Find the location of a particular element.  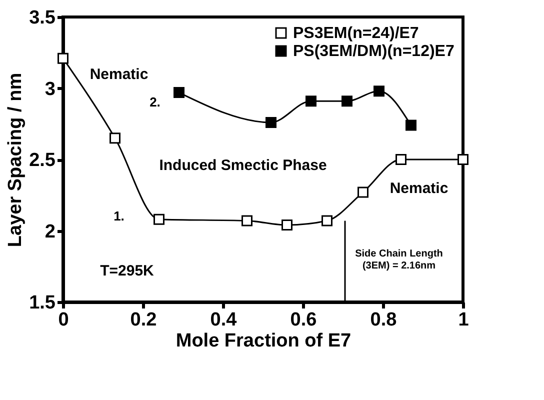

x-tick-label: 0.2 is located at coordinates (143, 320).